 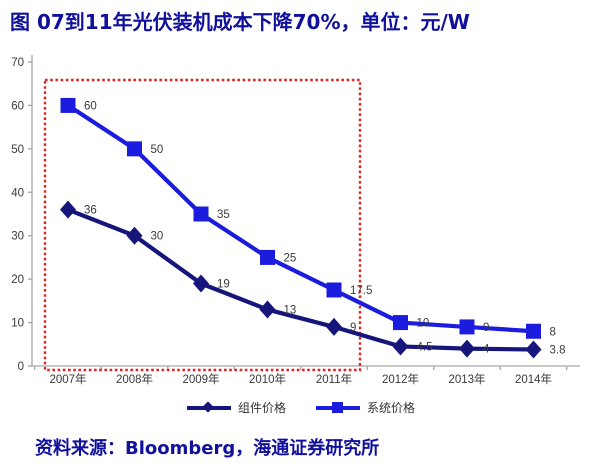 I want to click on legend-label-component-price: 组件价格, so click(x=261, y=408).